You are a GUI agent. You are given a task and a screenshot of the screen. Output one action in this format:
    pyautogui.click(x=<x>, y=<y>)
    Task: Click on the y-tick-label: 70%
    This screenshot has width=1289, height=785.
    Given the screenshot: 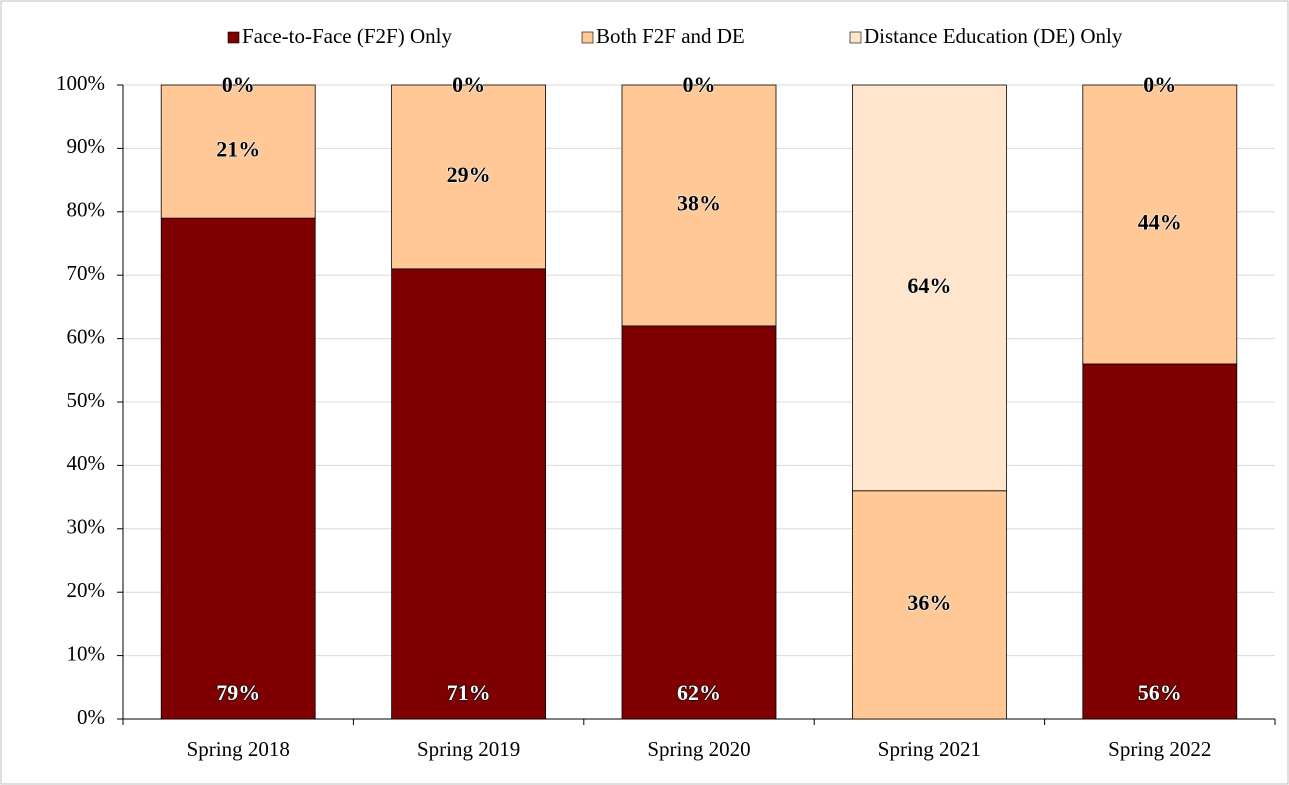 What is the action you would take?
    pyautogui.click(x=86, y=273)
    